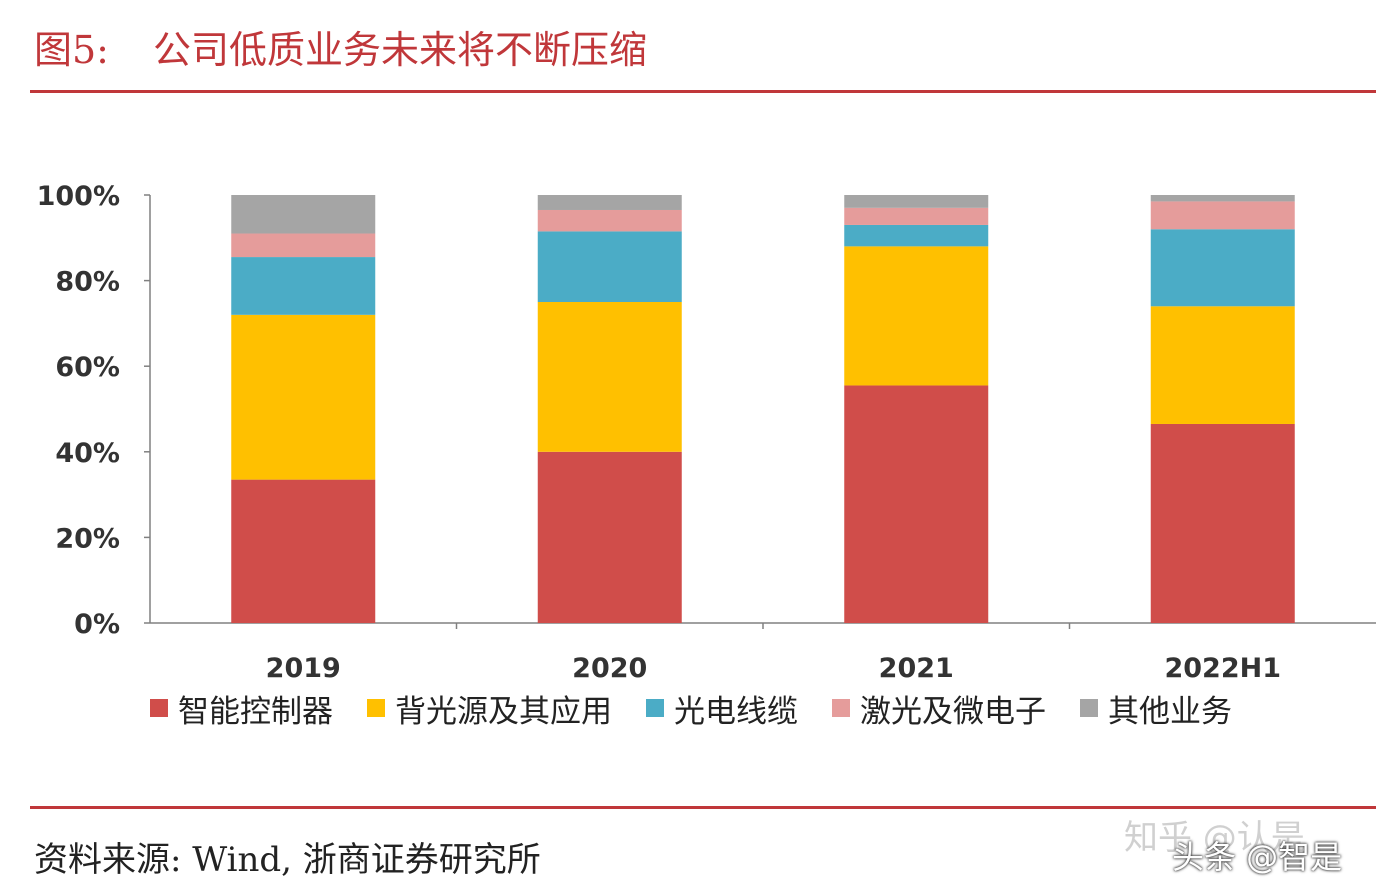 This screenshot has height=892, width=1378. What do you see at coordinates (78, 196) in the screenshot?
I see `y-tick-label: 100%` at bounding box center [78, 196].